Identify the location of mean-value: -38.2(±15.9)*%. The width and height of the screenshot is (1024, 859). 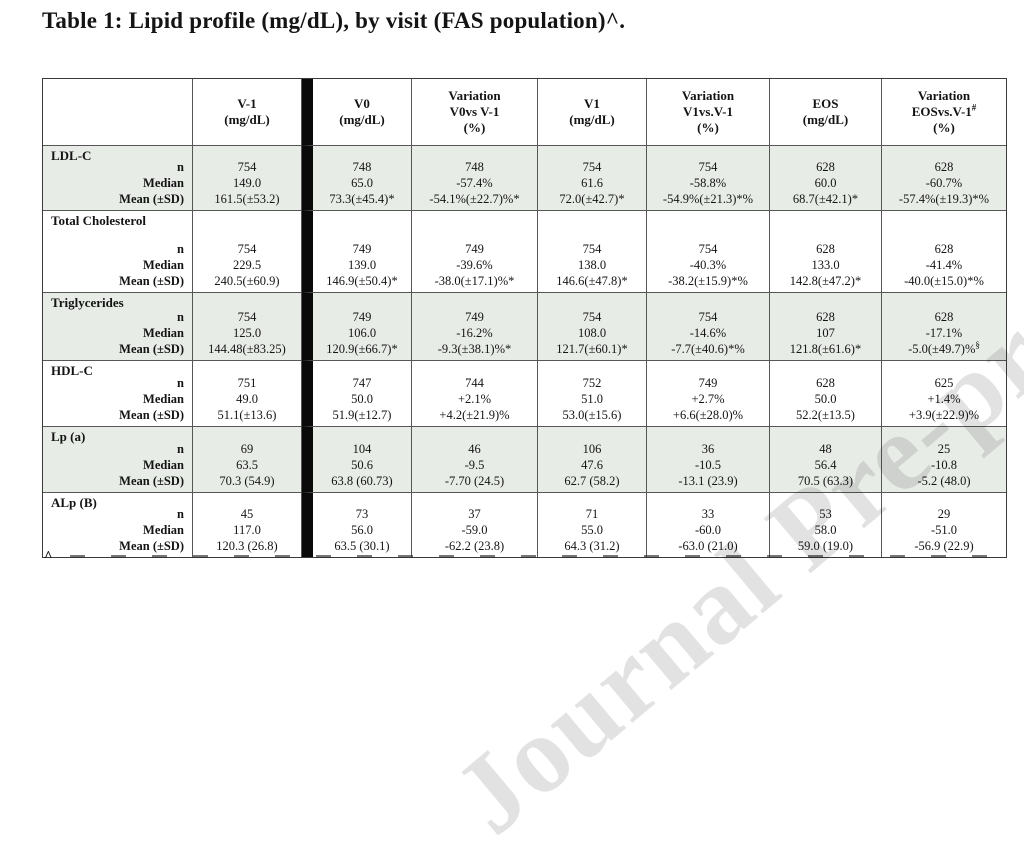
(708, 281).